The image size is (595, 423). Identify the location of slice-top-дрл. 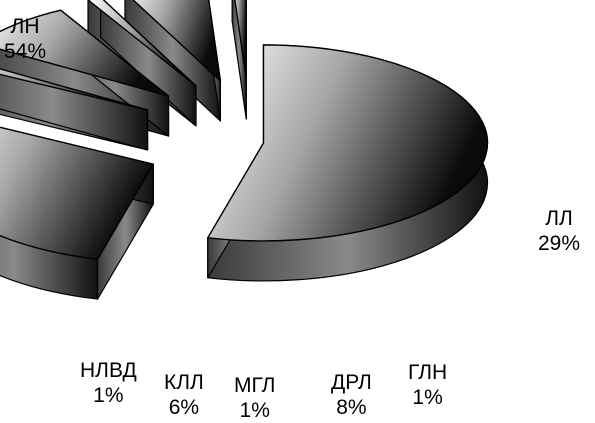
(85, 53).